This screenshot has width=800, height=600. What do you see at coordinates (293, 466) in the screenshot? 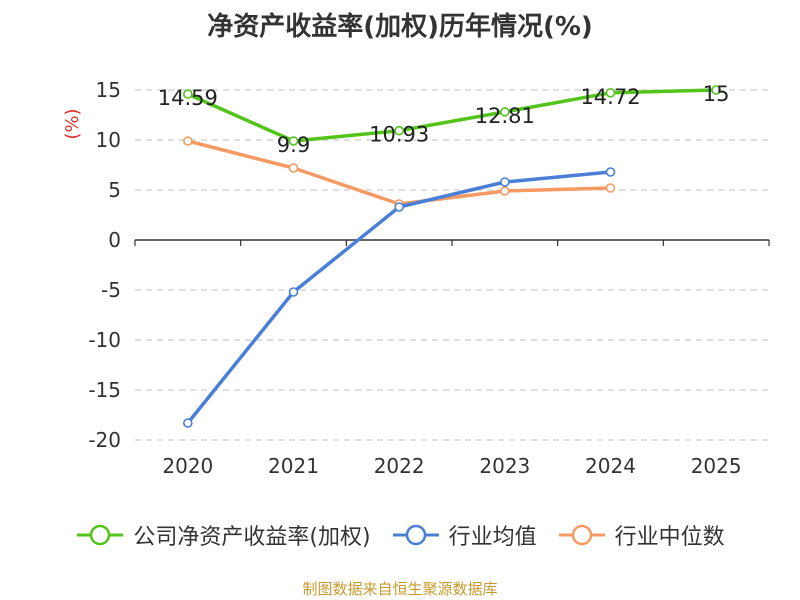
I see `x-tick-label: 2021` at bounding box center [293, 466].